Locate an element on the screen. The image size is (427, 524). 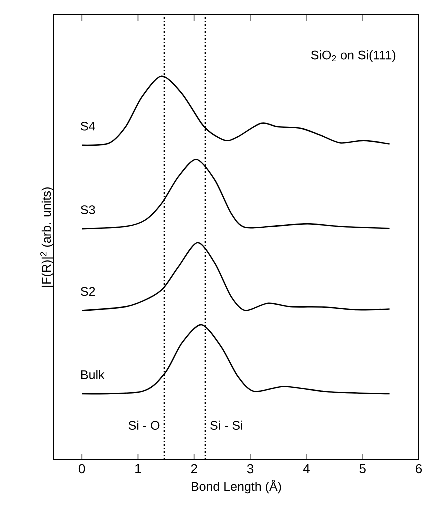
series-label: Bulk is located at coordinates (93, 375).